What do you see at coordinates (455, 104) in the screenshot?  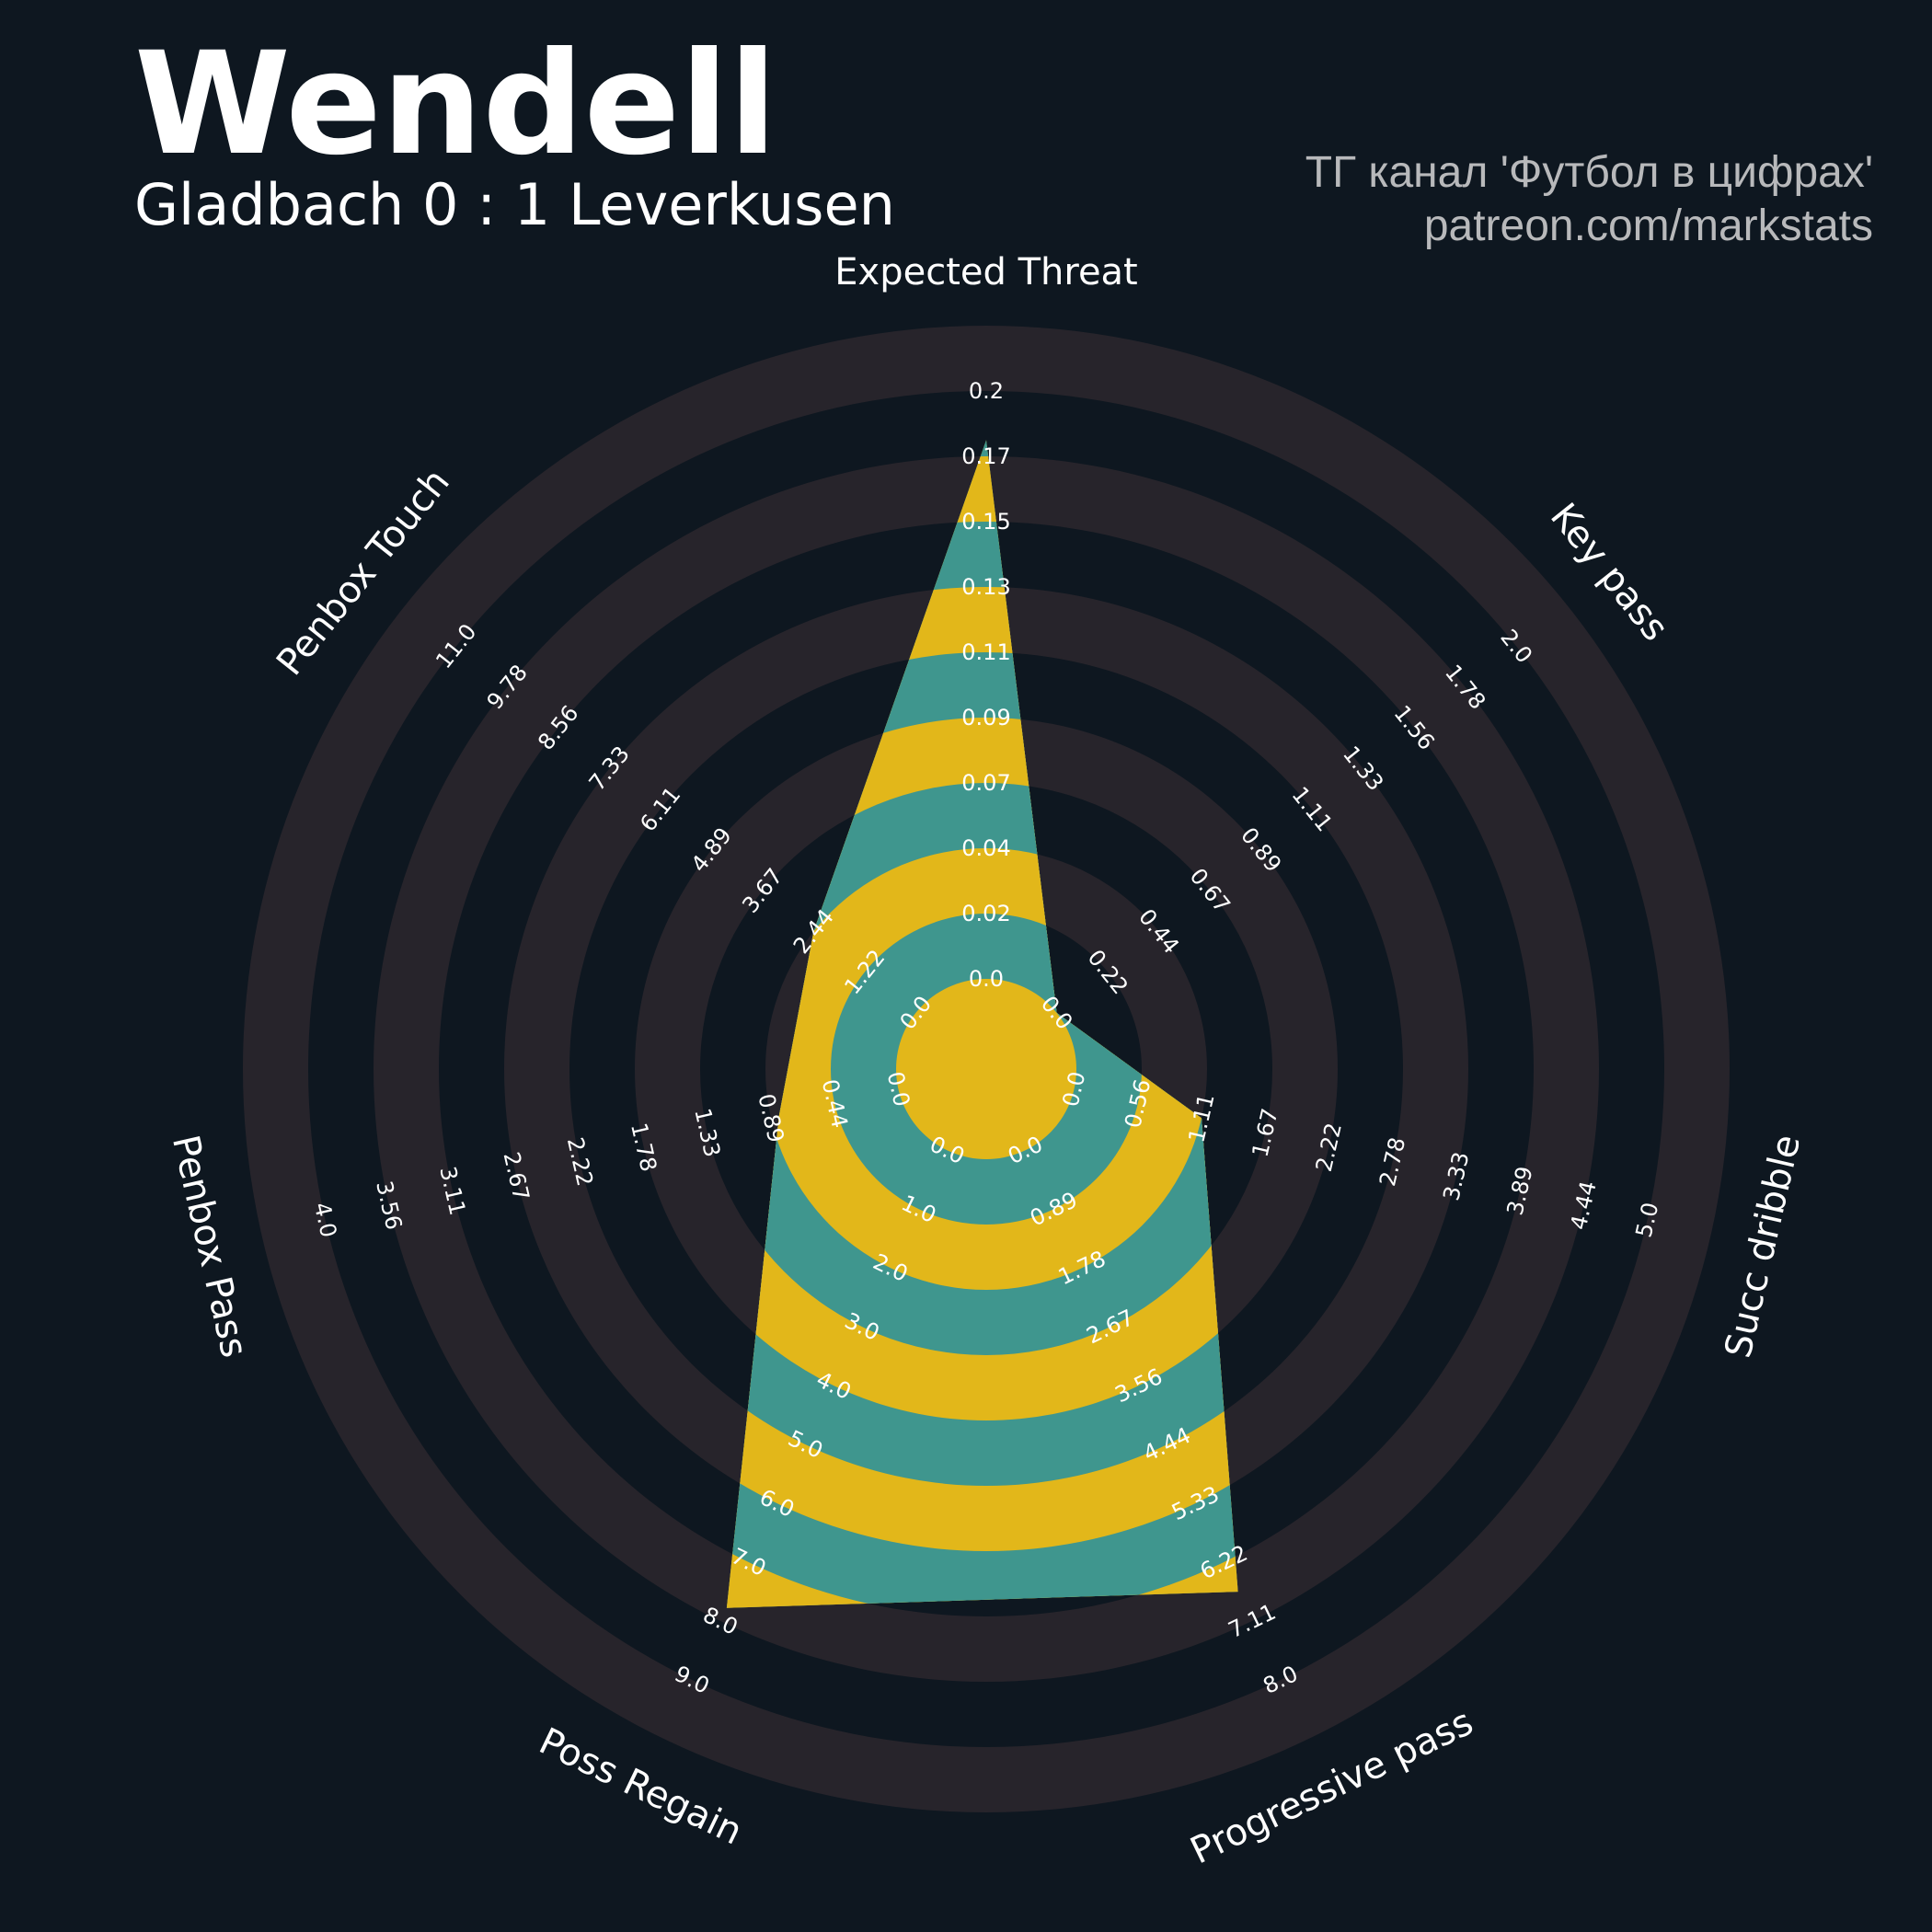 I see `player-name-title: Wendell` at bounding box center [455, 104].